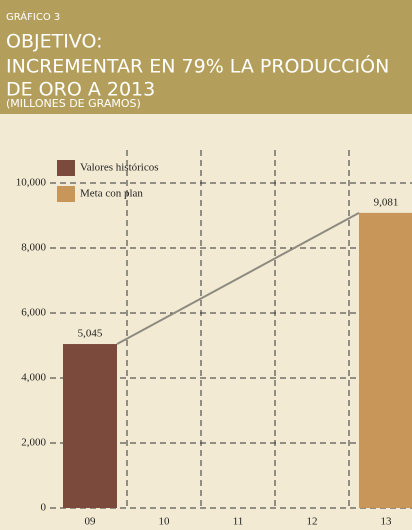 This screenshot has height=530, width=412. What do you see at coordinates (387, 522) in the screenshot?
I see `x-tick-label: 13` at bounding box center [387, 522].